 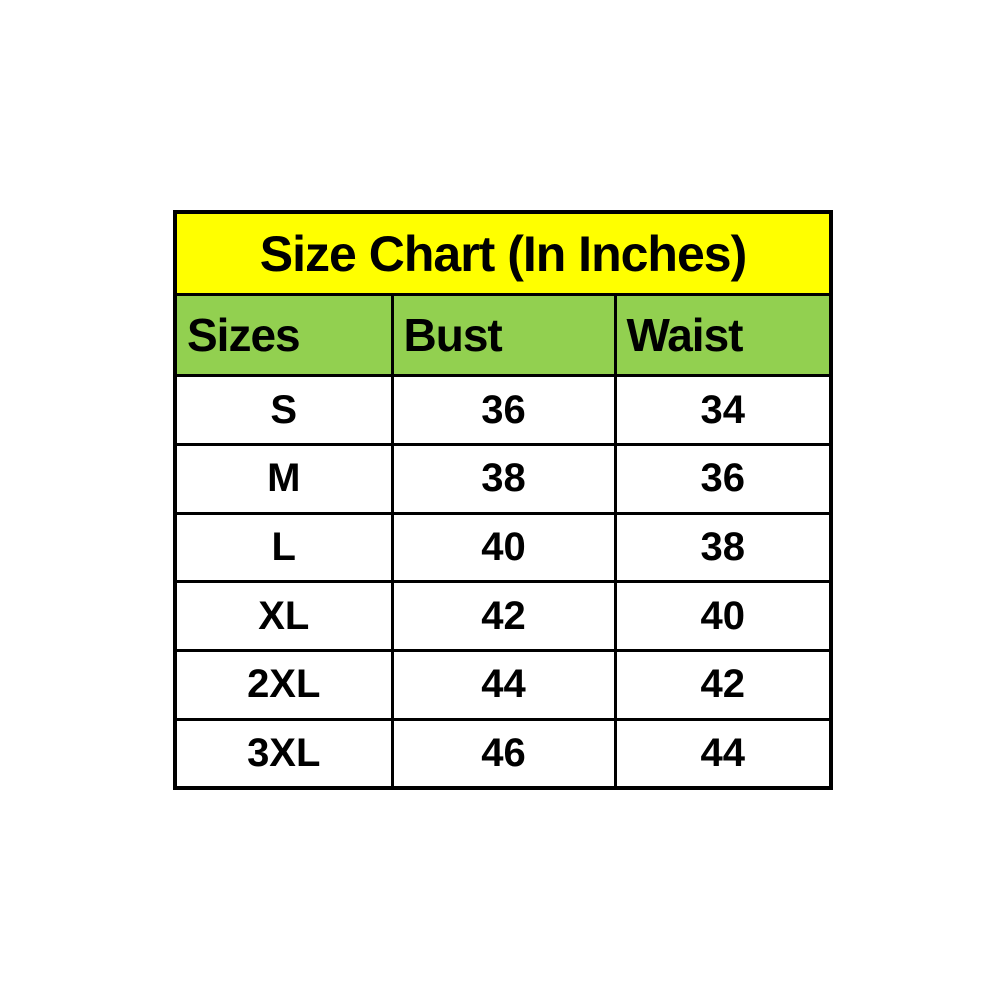 I want to click on bust-cell: 42, so click(x=503, y=616).